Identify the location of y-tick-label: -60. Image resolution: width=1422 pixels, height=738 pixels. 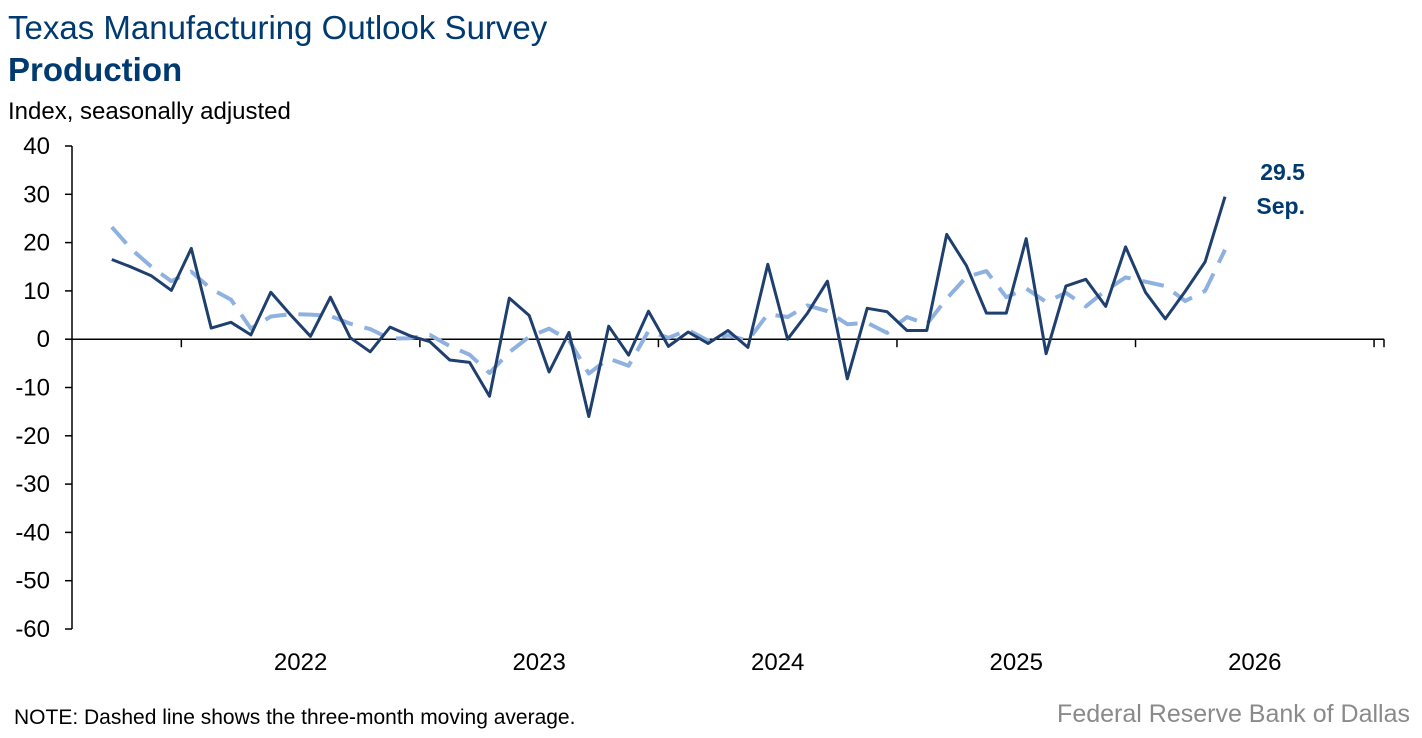
(32, 629).